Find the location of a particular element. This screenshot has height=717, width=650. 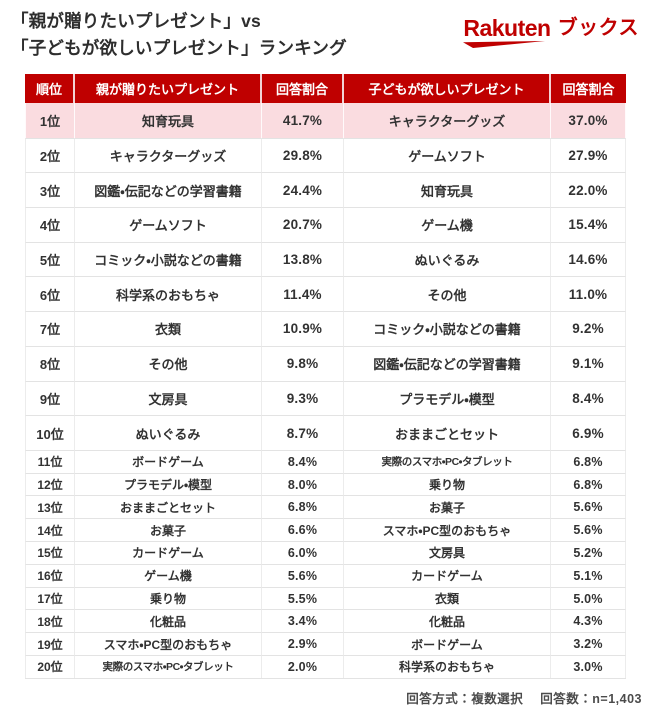

child-item-cell: 科学系のおもちゃ is located at coordinates (447, 666).